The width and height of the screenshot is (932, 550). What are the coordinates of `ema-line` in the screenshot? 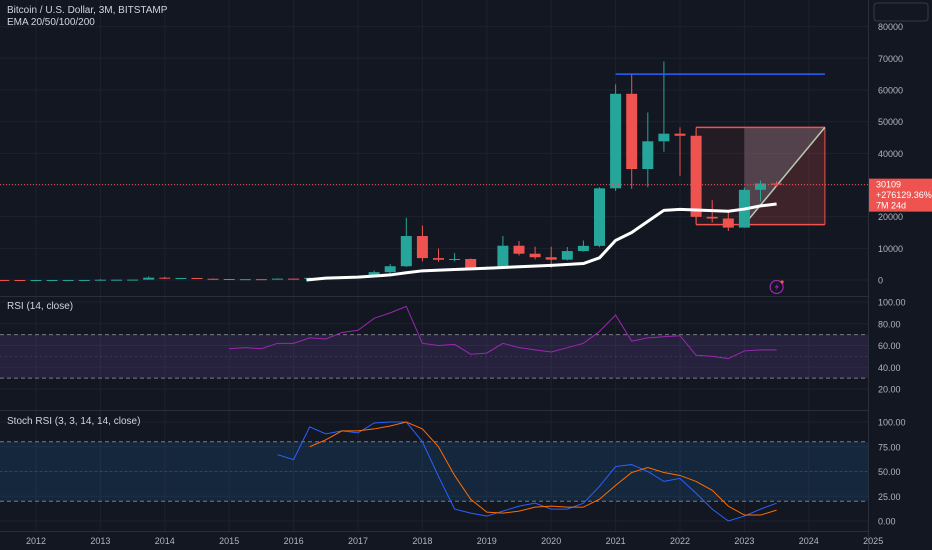 It's located at (541, 242).